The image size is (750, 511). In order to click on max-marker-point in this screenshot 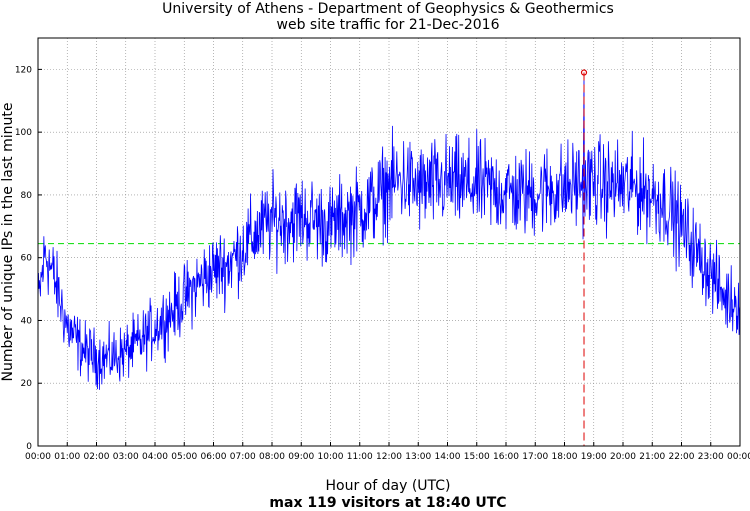, I will do `click(584, 72)`.